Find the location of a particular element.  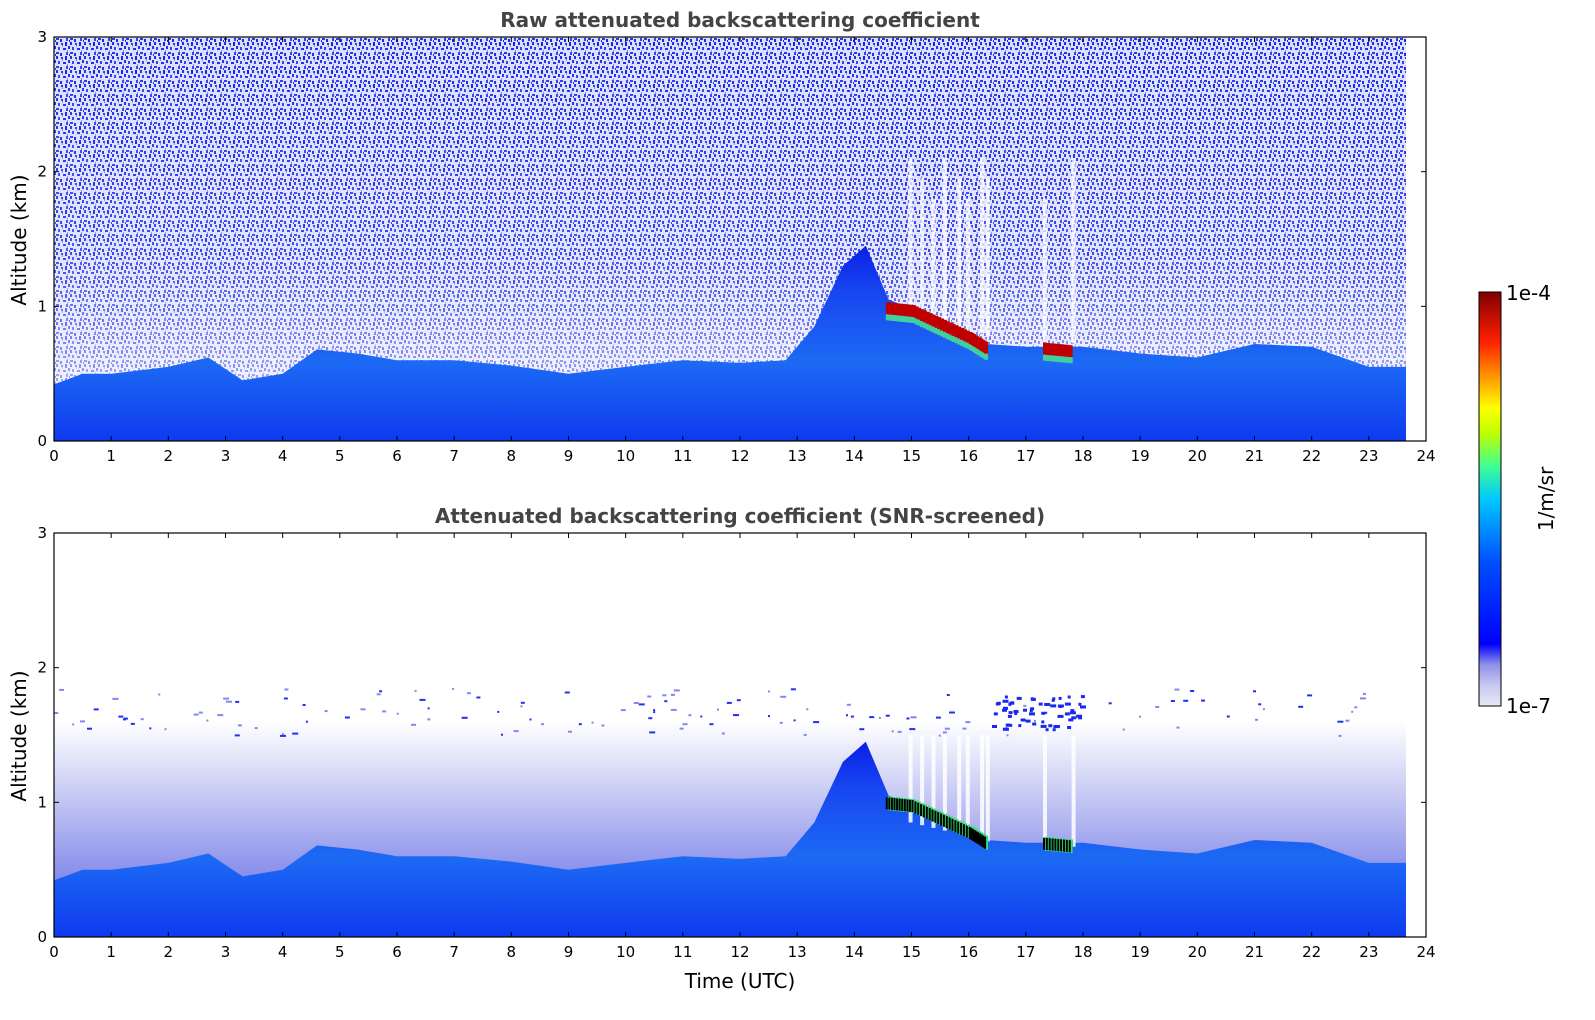

x-tick-label: 20 is located at coordinates (1197, 456).